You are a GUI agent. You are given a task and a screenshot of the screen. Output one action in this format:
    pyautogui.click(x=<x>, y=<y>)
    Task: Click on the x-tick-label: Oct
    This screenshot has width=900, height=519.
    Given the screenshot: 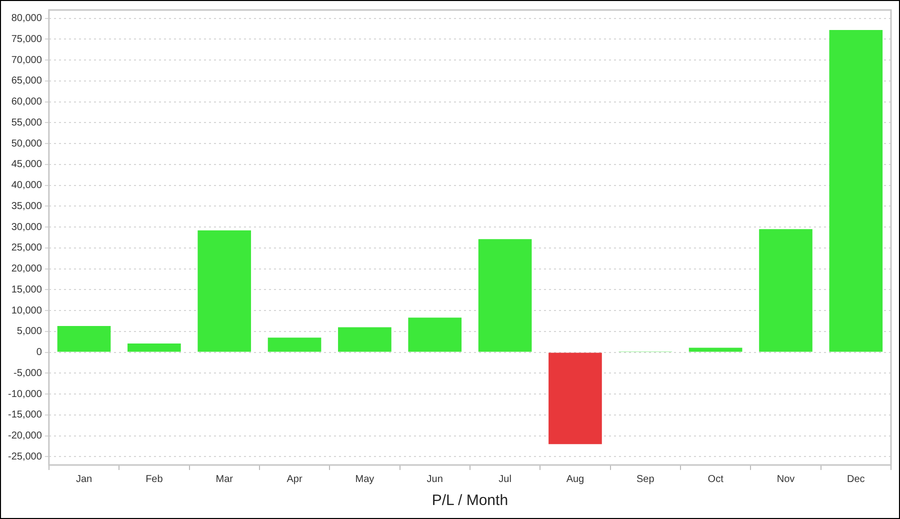 What is the action you would take?
    pyautogui.click(x=716, y=479)
    